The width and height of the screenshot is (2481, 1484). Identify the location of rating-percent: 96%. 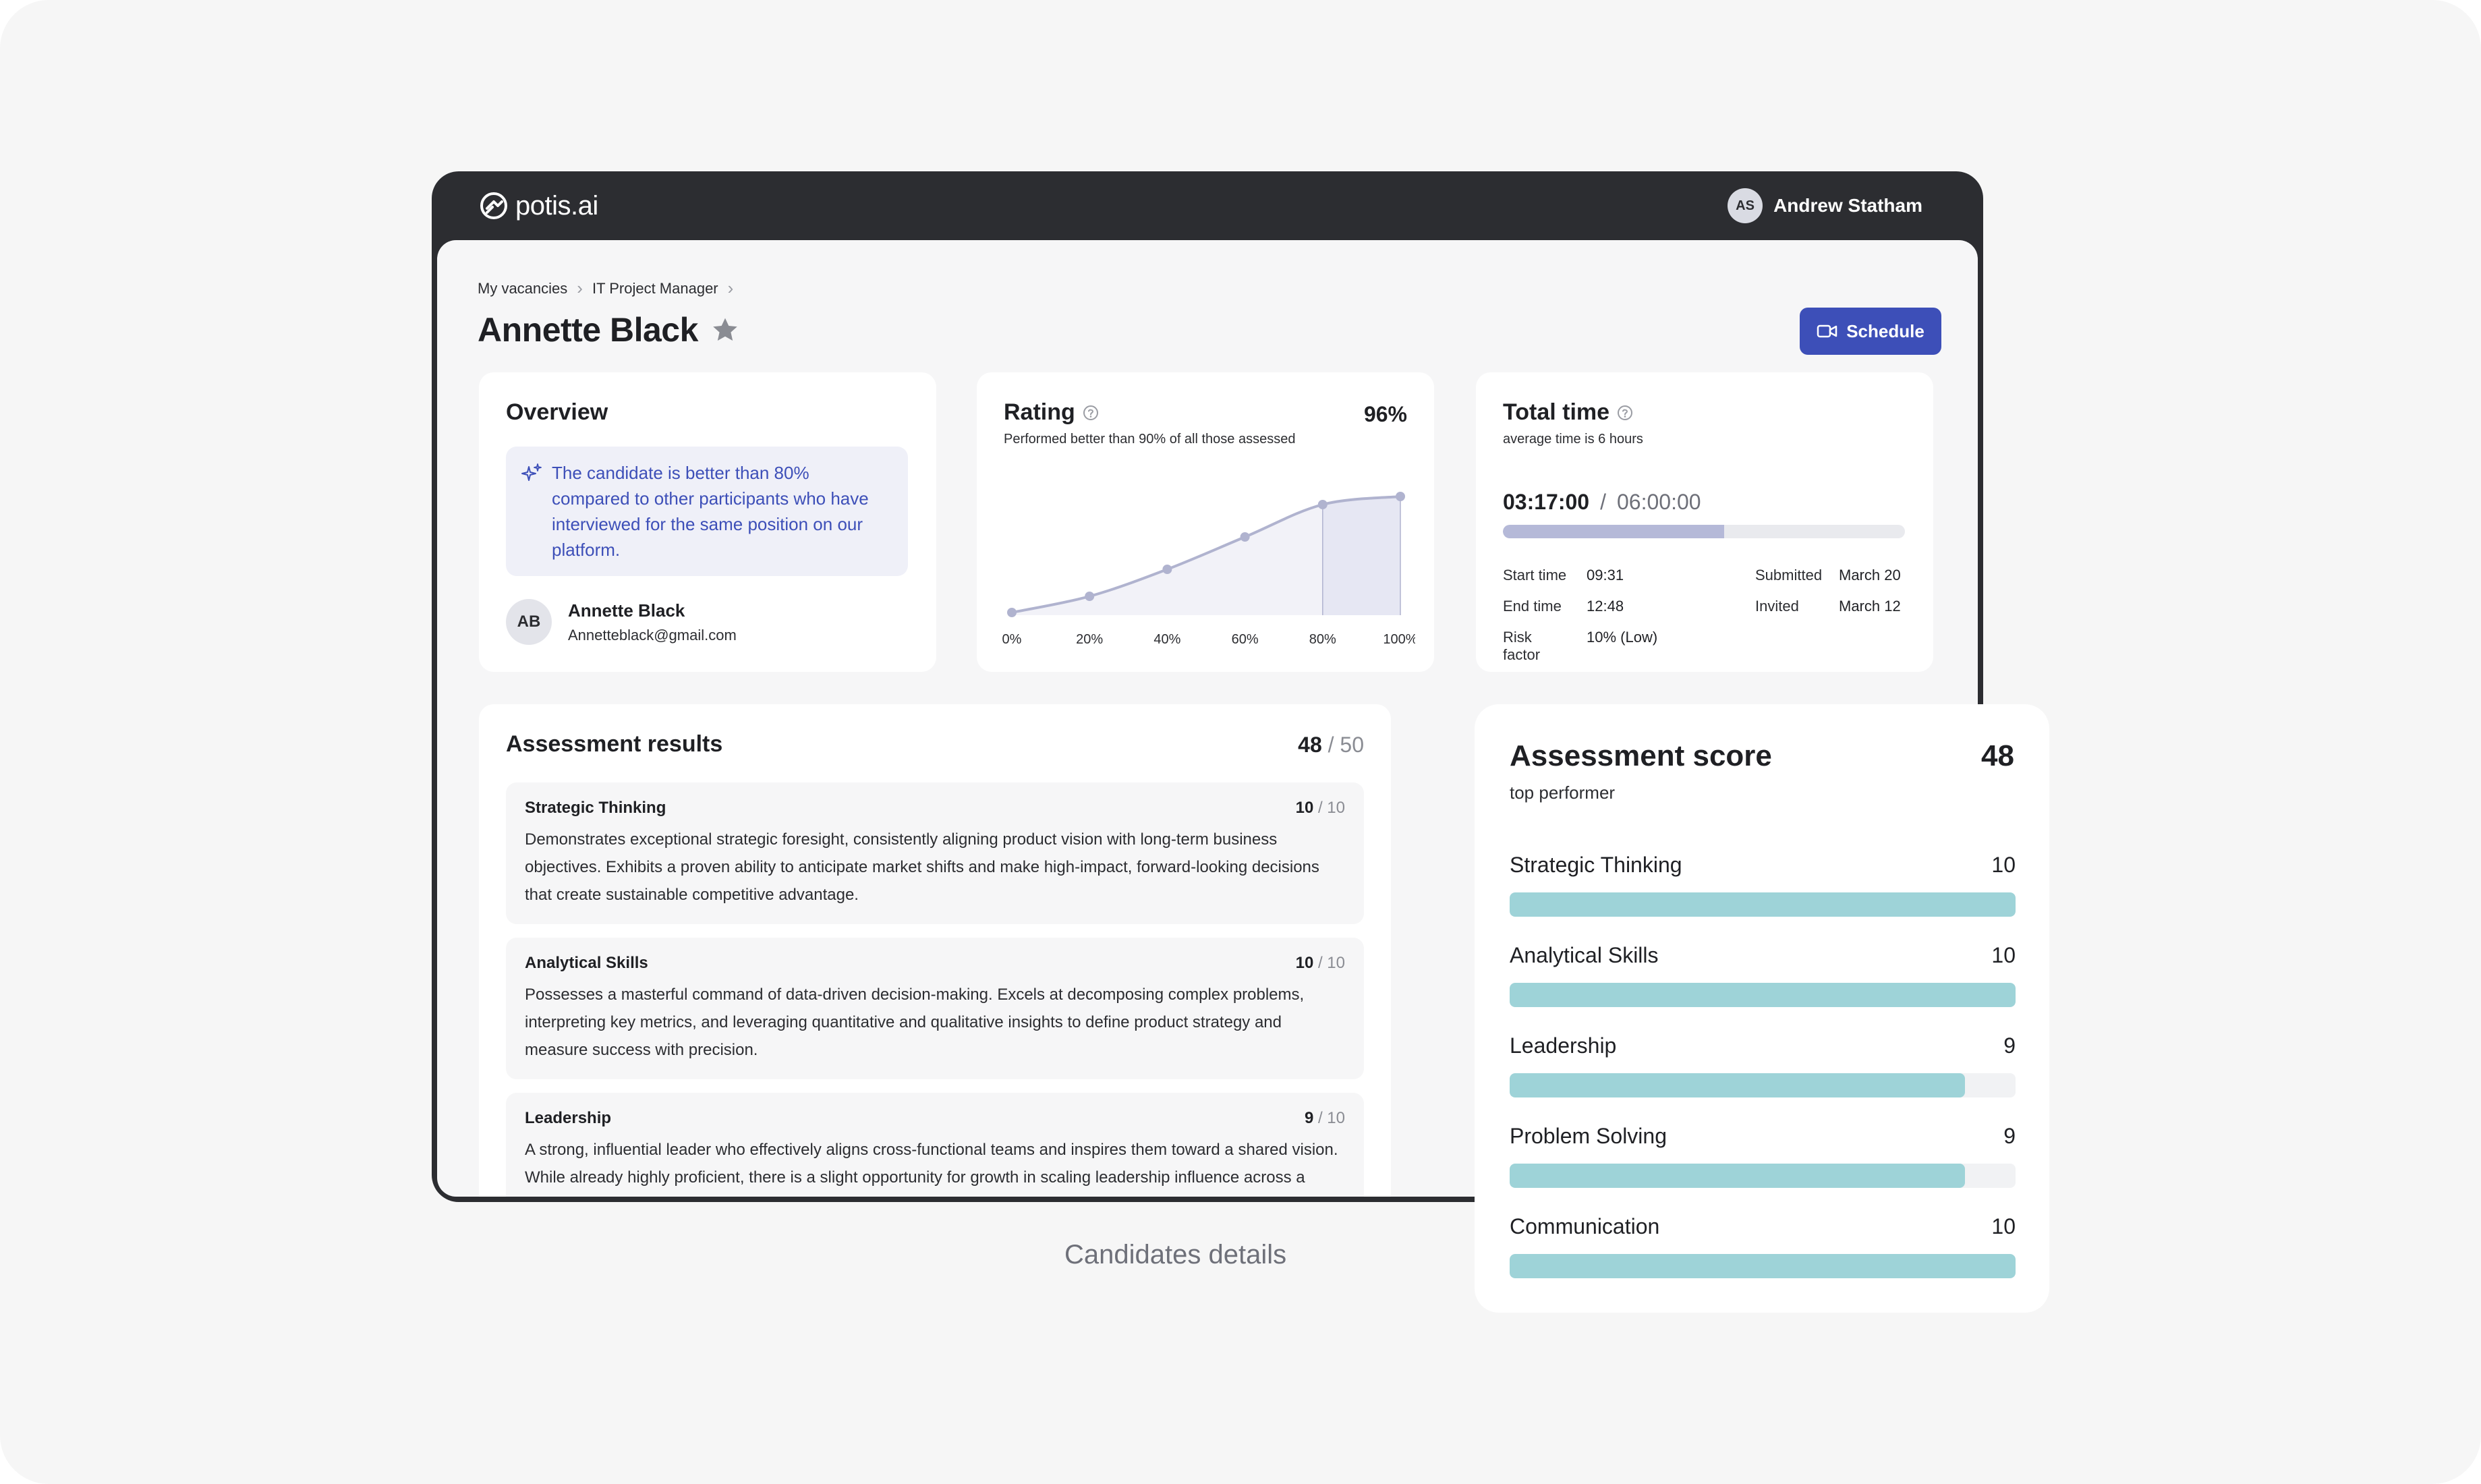
(1385, 414).